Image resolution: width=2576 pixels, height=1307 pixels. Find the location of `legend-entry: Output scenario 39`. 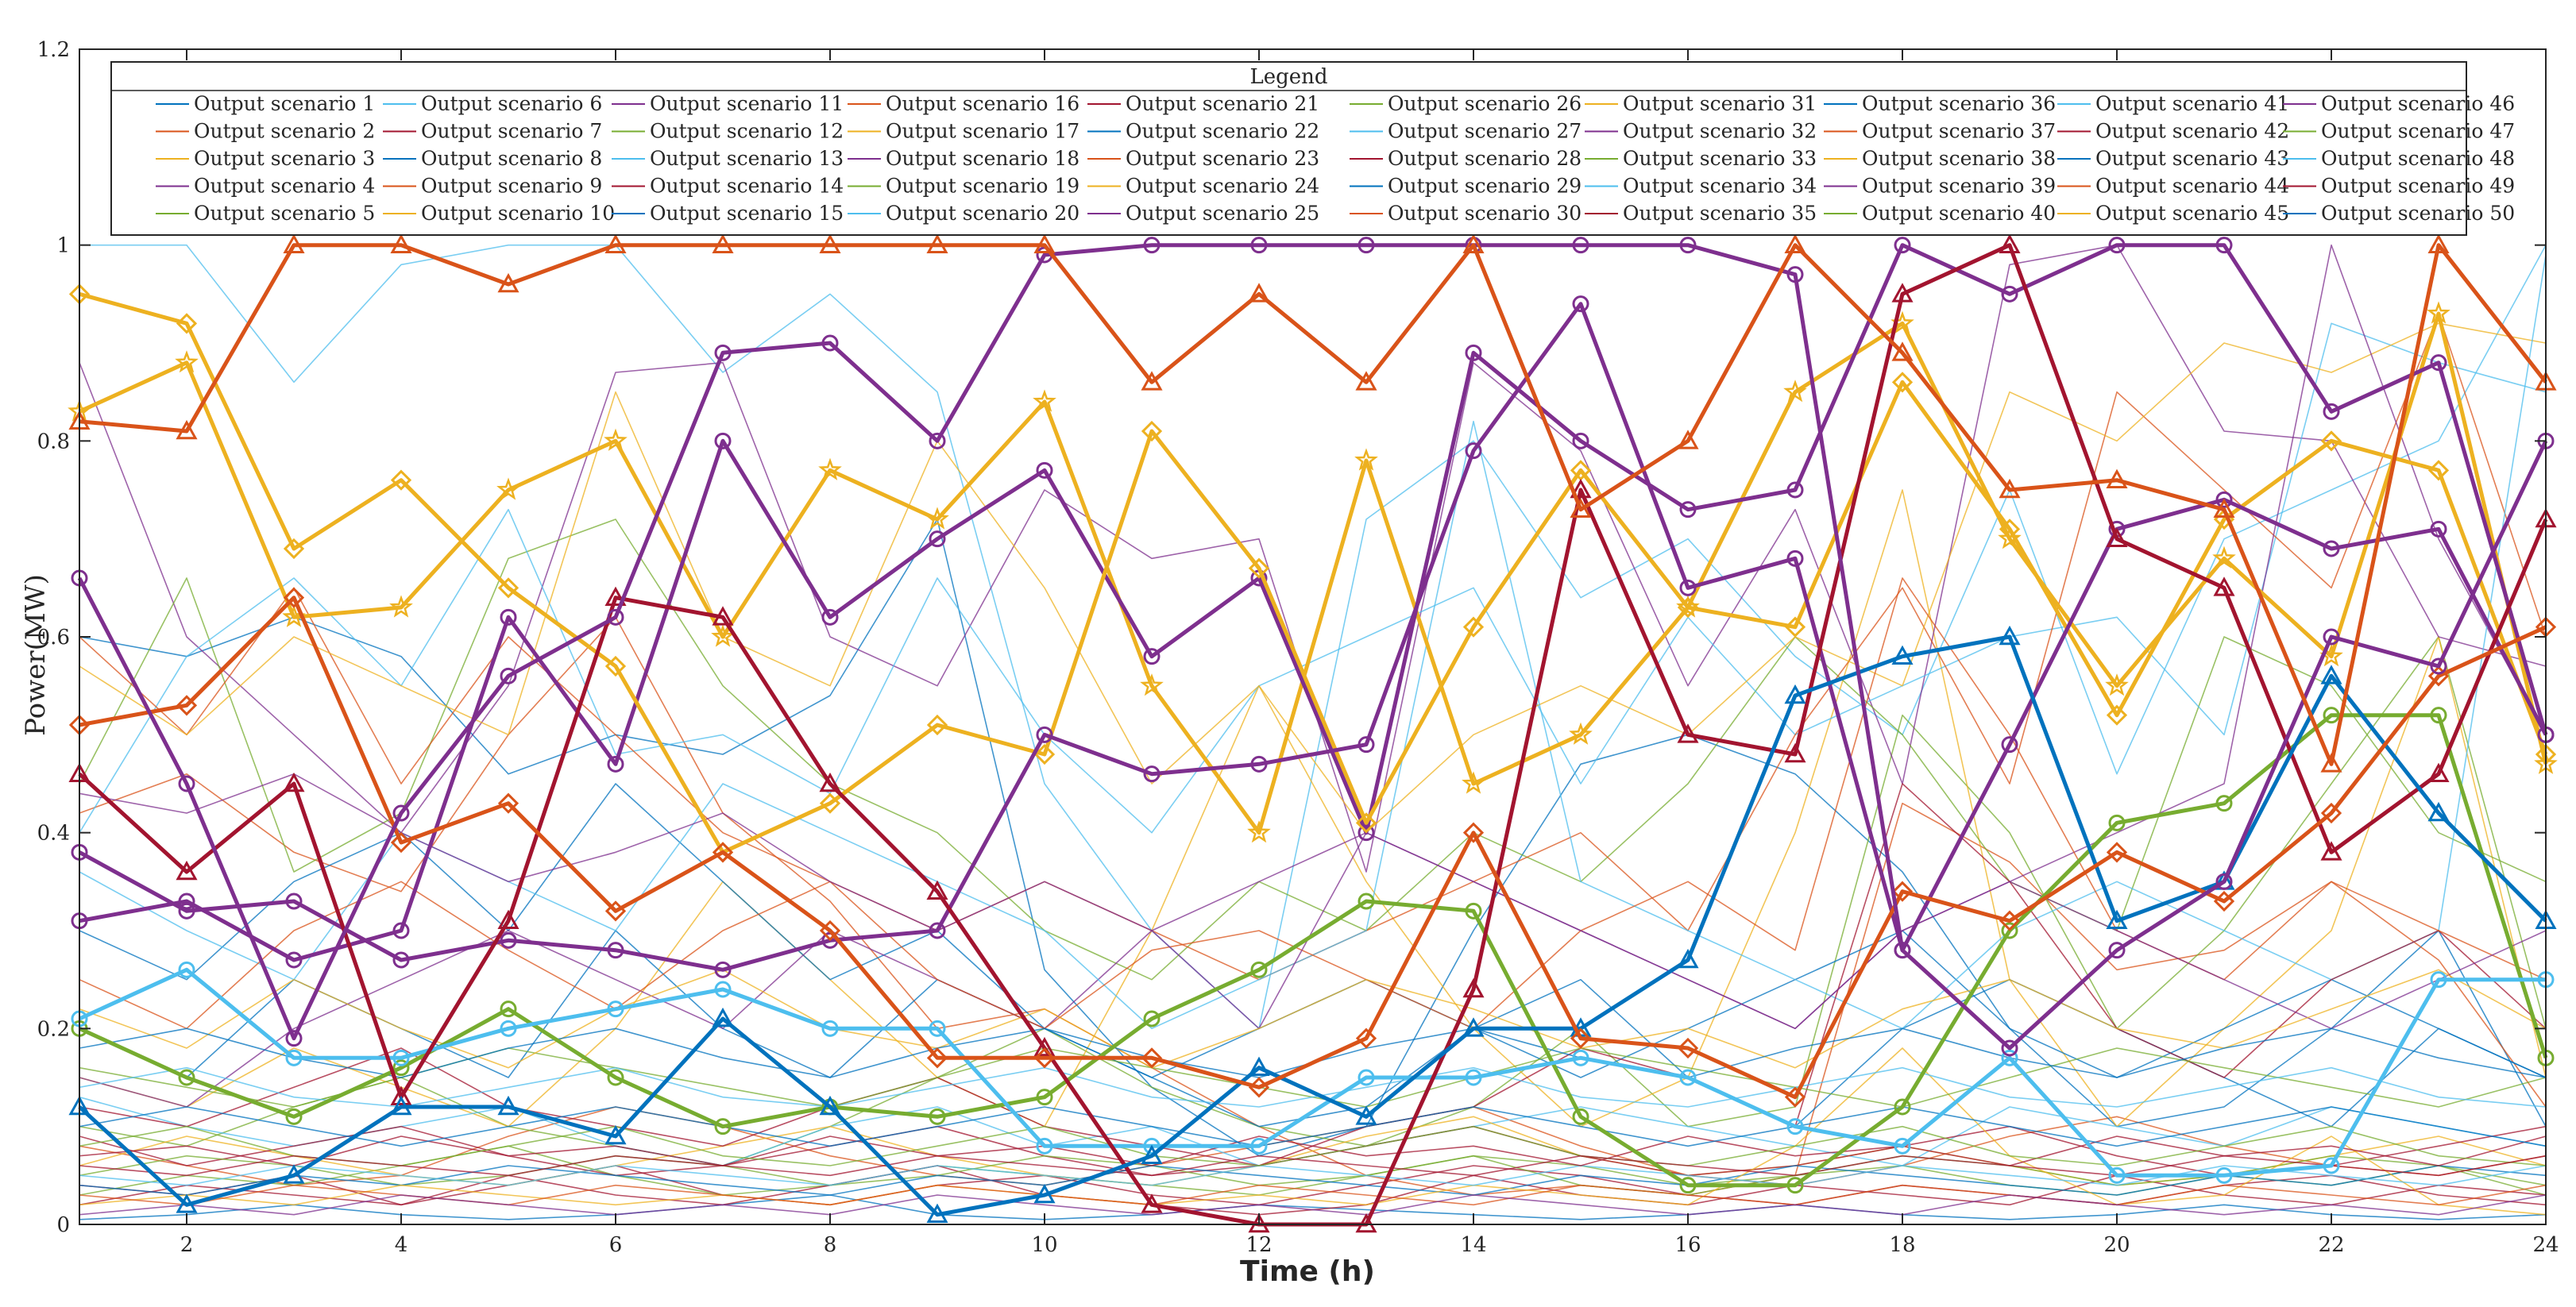

legend-entry: Output scenario 39 is located at coordinates (1940, 187).